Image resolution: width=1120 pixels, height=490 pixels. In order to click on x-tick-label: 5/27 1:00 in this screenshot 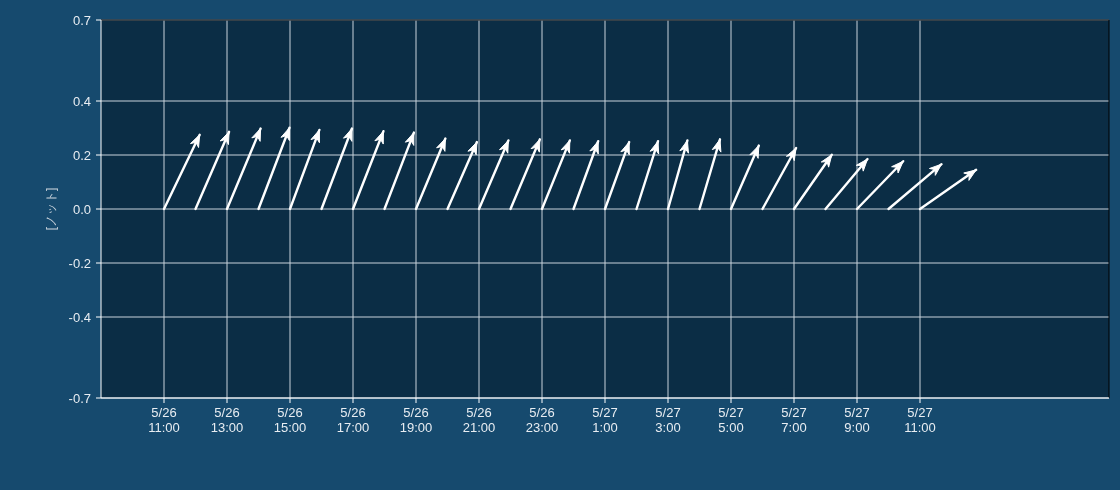, I will do `click(605, 420)`.